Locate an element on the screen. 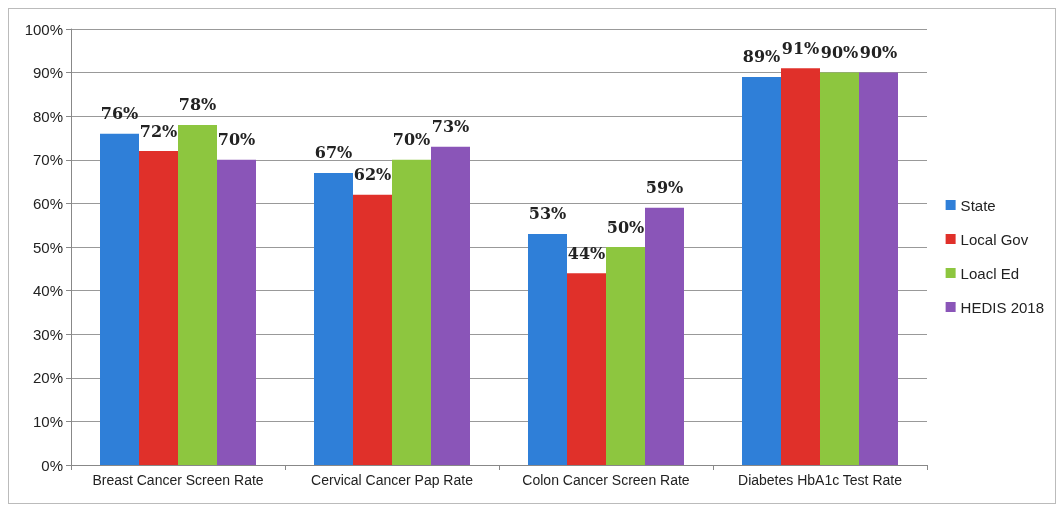 This screenshot has width=1064, height=510. y-tick-label: 10% is located at coordinates (47, 421).